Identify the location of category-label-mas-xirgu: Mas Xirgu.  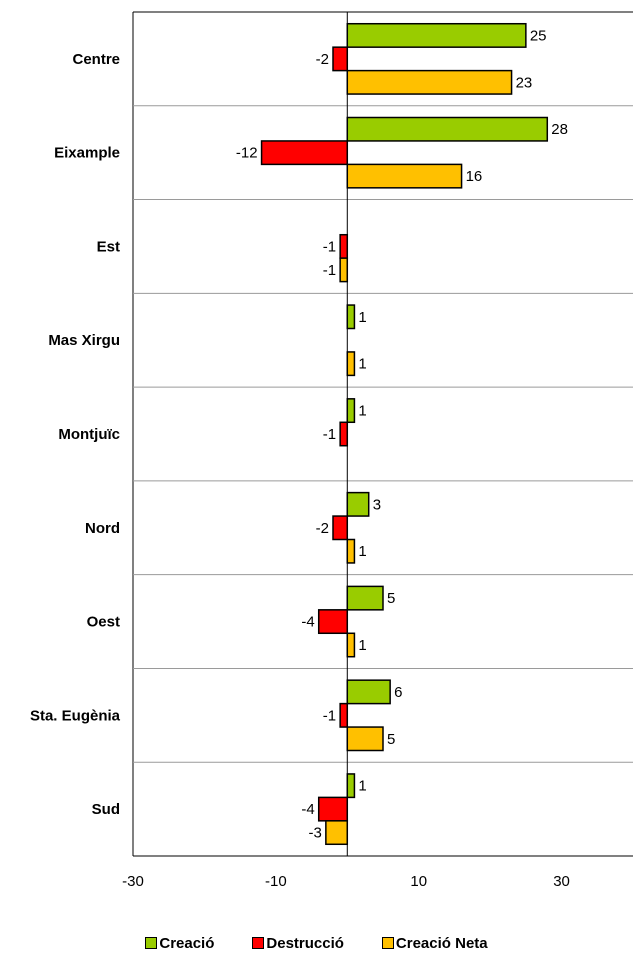
(84, 340).